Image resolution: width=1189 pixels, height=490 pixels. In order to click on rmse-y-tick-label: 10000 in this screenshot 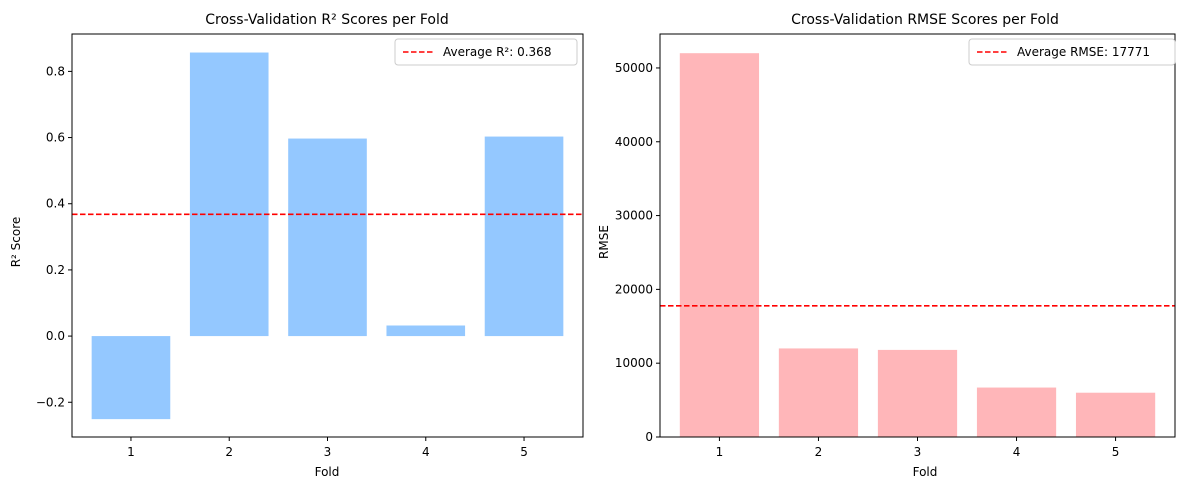, I will do `click(634, 363)`.